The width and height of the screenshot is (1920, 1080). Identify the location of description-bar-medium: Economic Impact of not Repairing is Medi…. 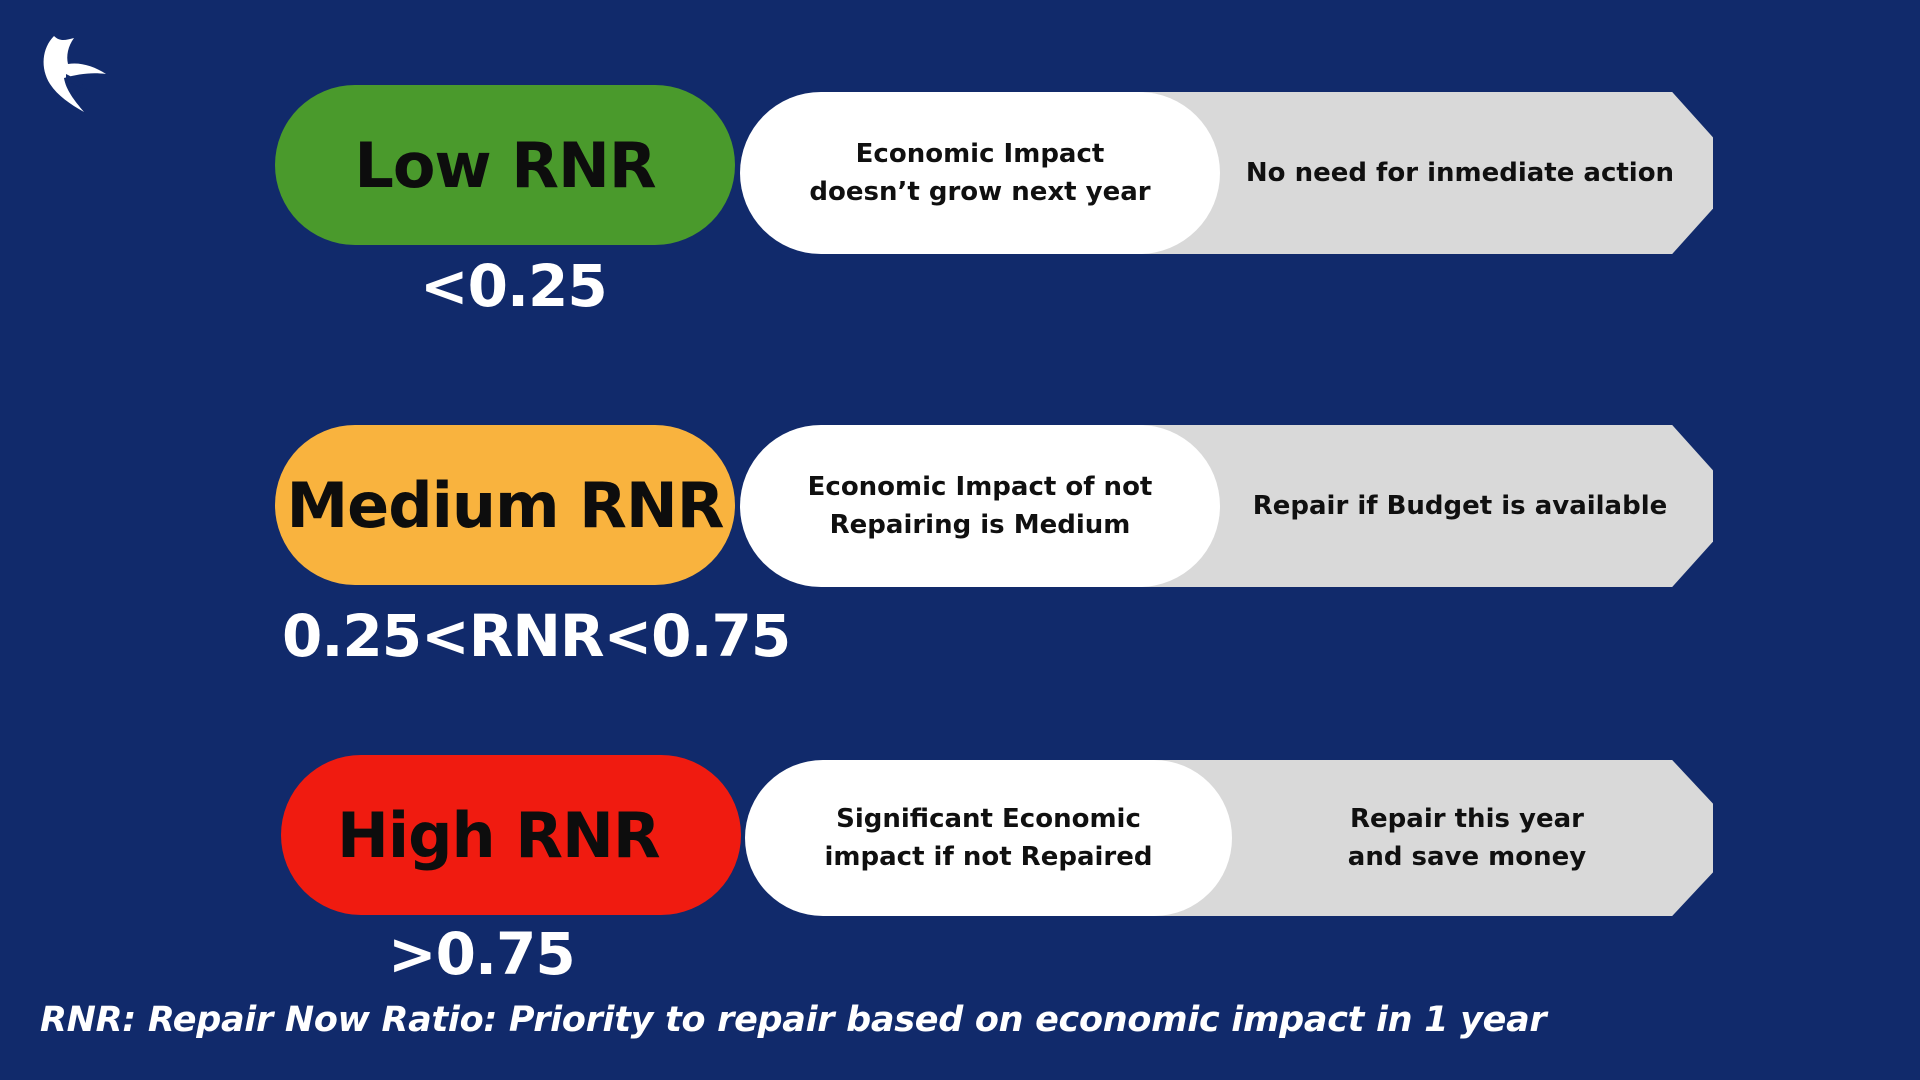
(1226, 506).